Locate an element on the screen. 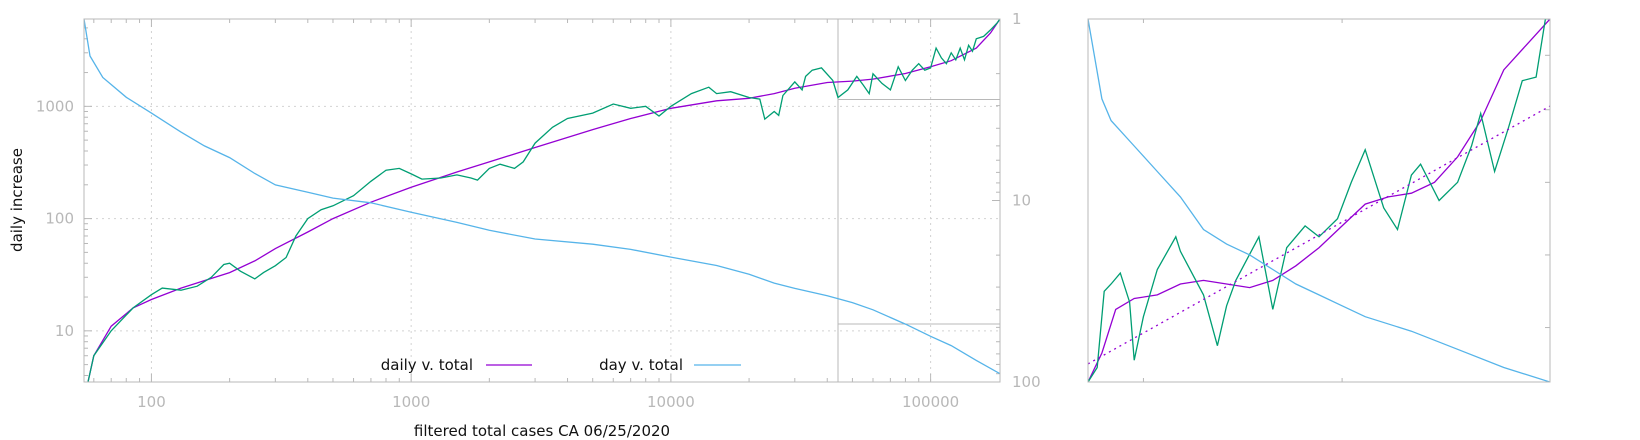 The width and height of the screenshot is (1640, 440). legend-label-day: day v. total is located at coordinates (641, 365).